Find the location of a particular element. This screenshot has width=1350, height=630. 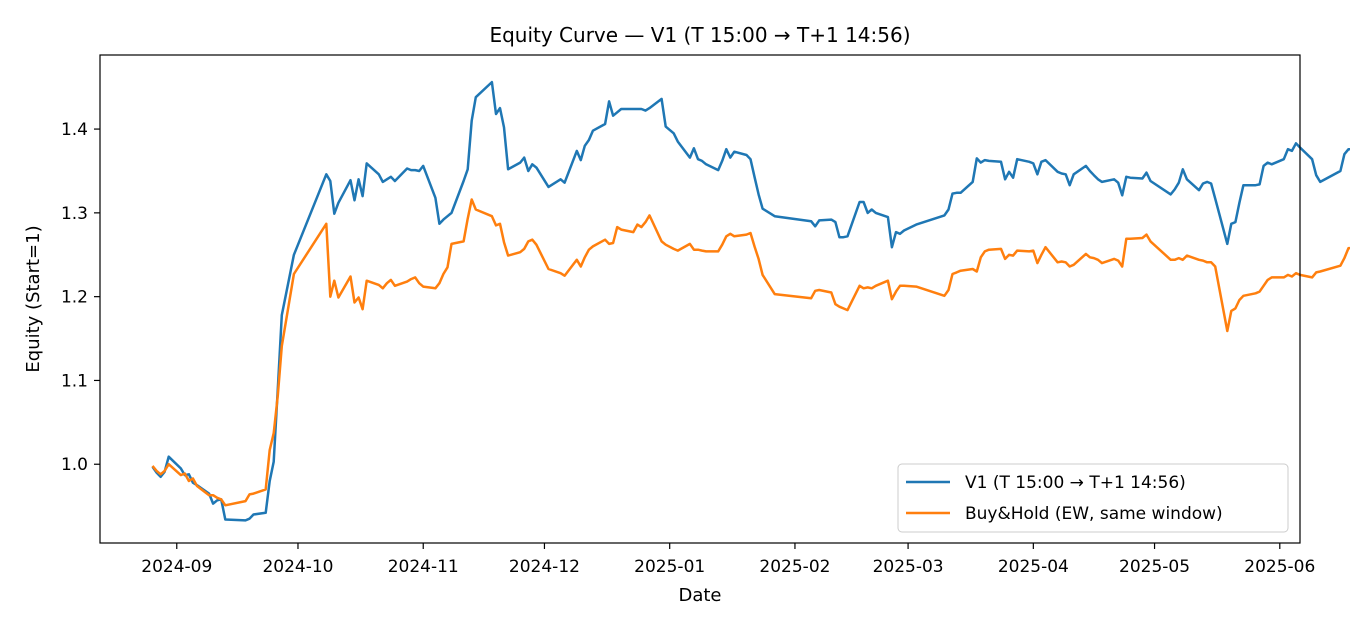

x-tick-label: 2025-03 is located at coordinates (908, 567).